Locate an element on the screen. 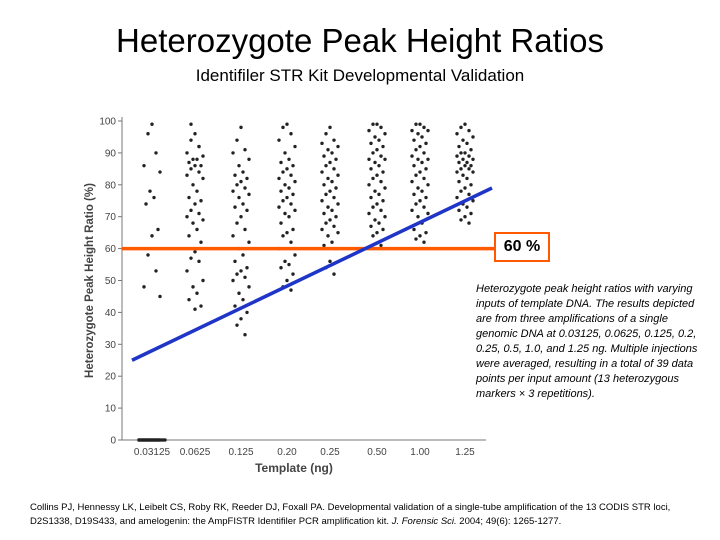 Image resolution: width=720 pixels, height=540 pixels. x-tick-label: 0.125 is located at coordinates (240, 452).